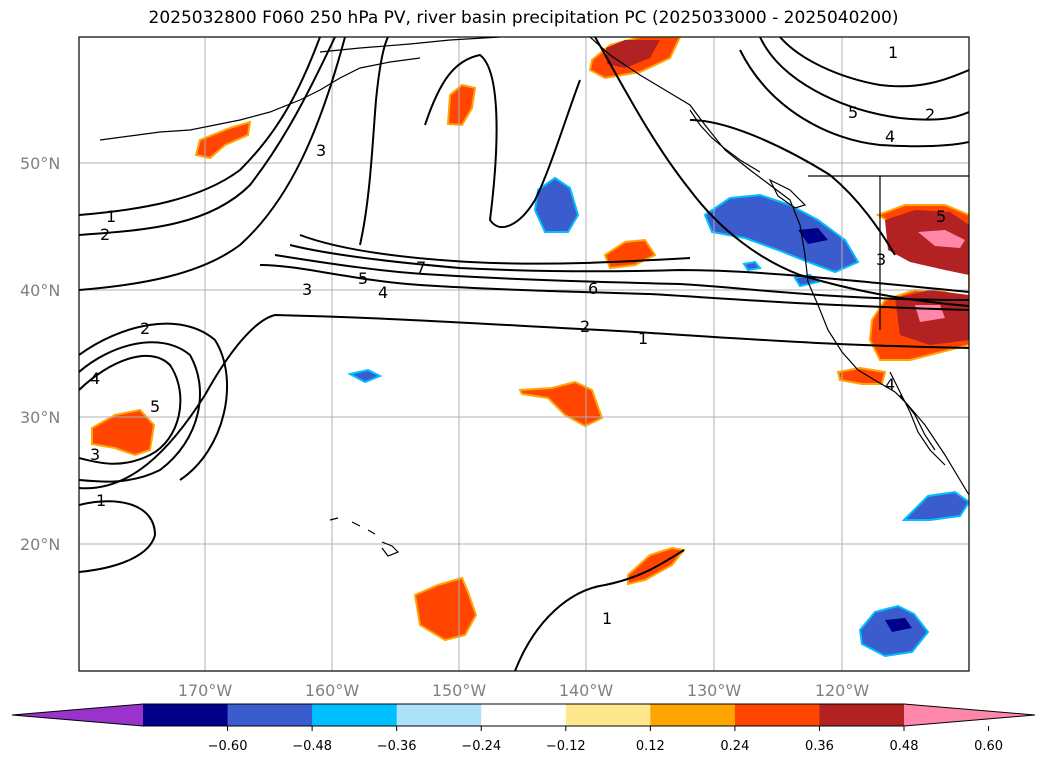 This screenshot has height=765, width=1047. I want to click on colorbar-tick-label: 0.24, so click(734, 746).